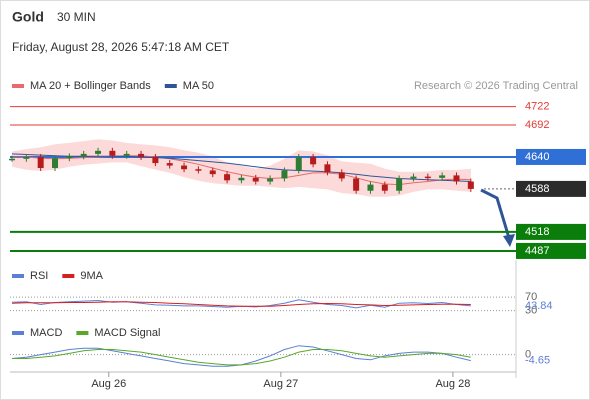 This screenshot has height=400, width=590. What do you see at coordinates (531, 311) in the screenshot?
I see `y-tick-label: 30` at bounding box center [531, 311].